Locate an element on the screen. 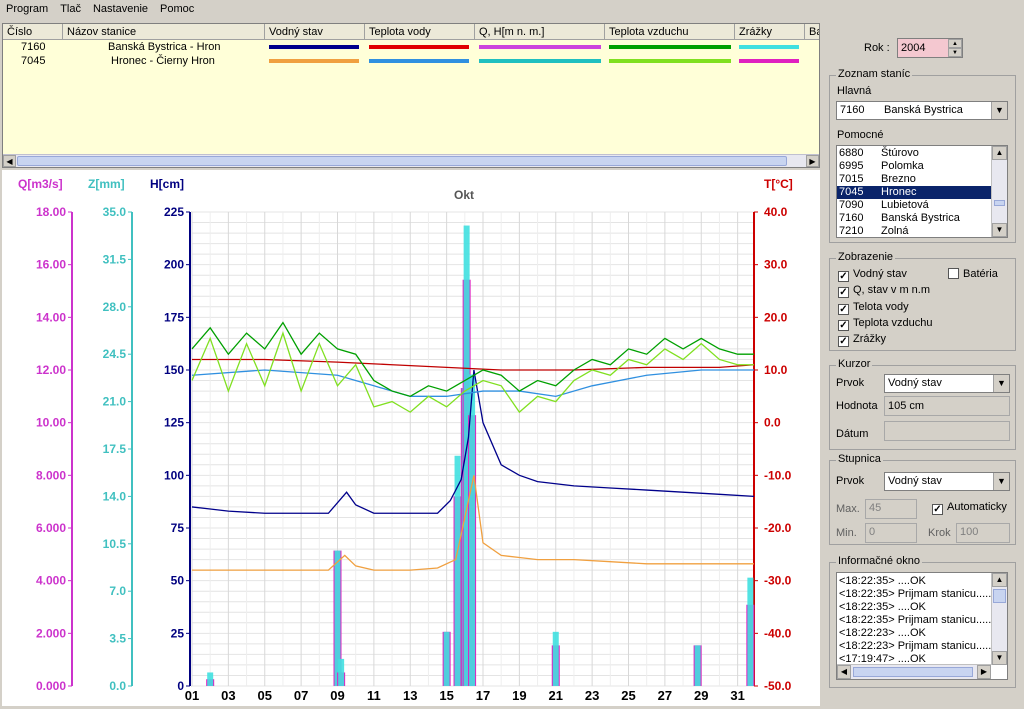 This screenshot has height=709, width=1024. min-field: 0 is located at coordinates (891, 533).